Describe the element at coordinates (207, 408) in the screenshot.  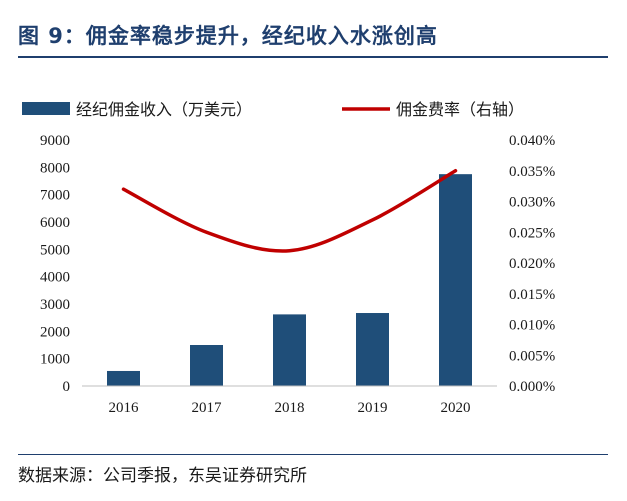
I see `x-tick-label: 2017` at that location.